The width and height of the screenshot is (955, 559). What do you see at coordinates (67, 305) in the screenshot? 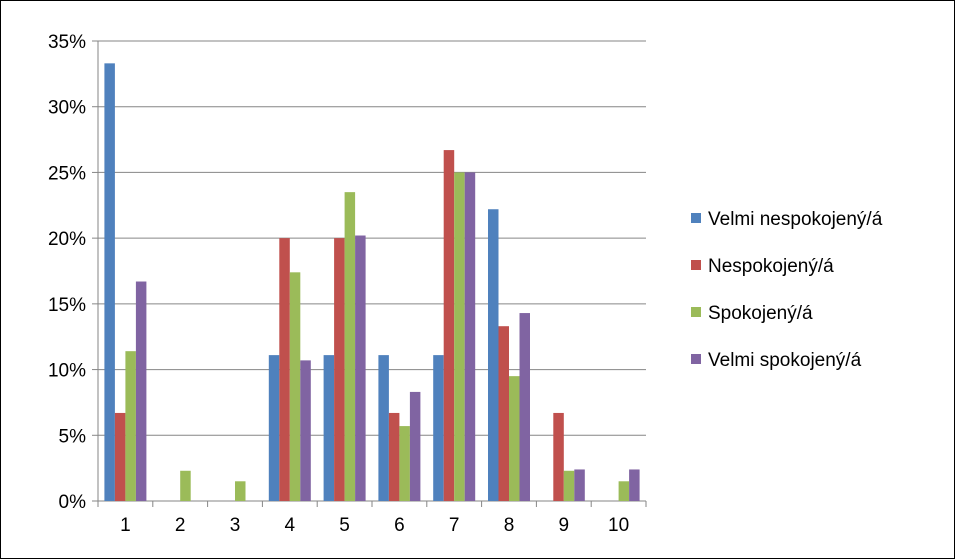
I see `y-tick-label: 15%` at bounding box center [67, 305].